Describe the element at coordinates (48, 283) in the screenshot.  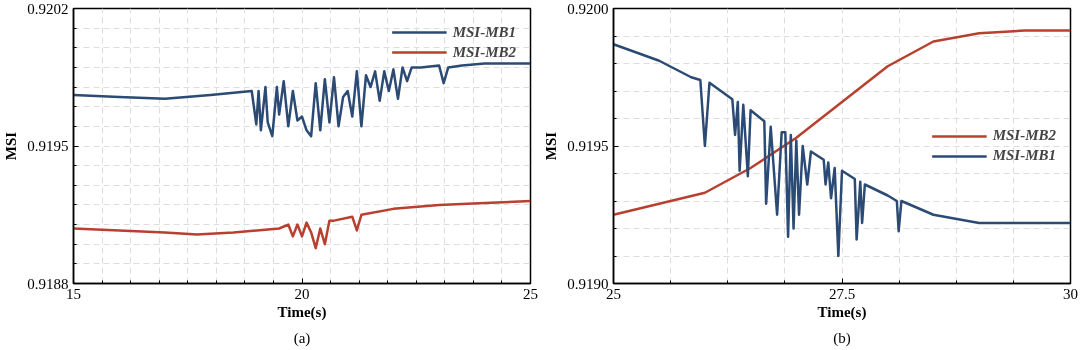
I see `y-tick-label: 0.9188` at that location.